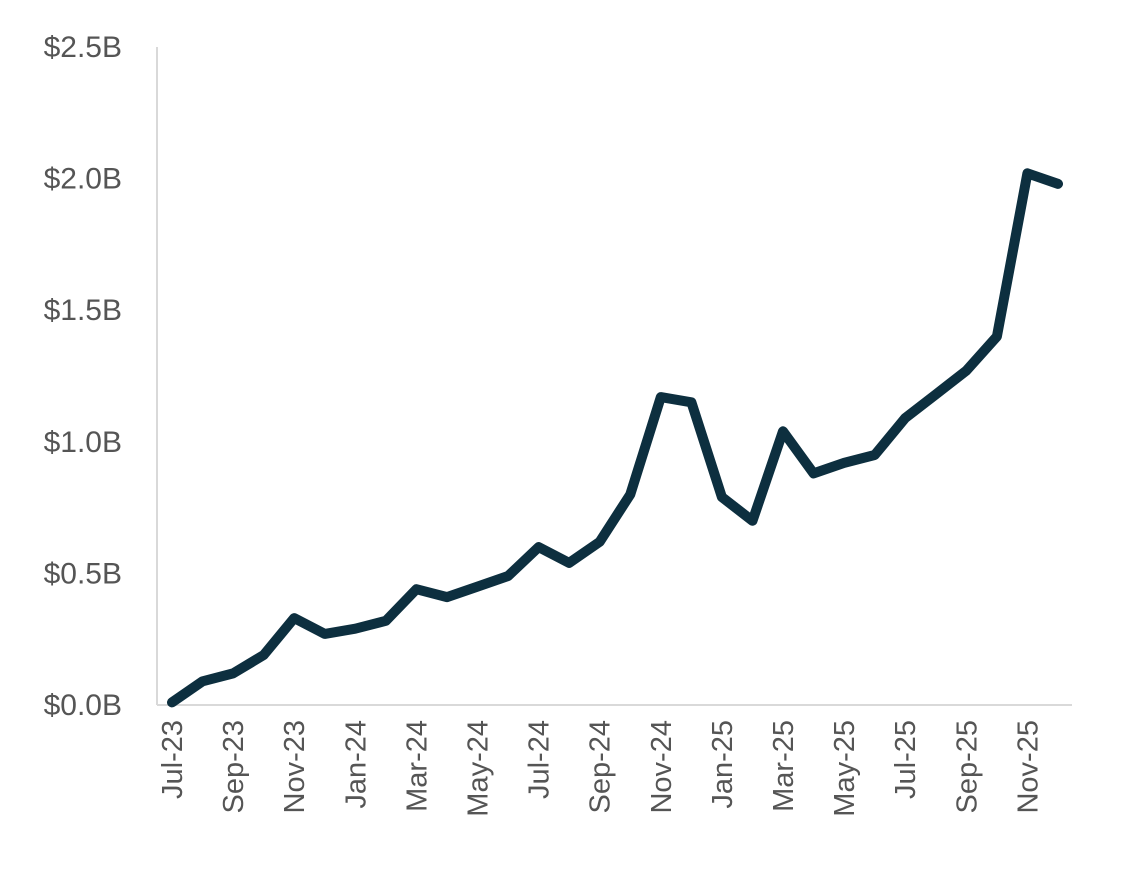 Image resolution: width=1132 pixels, height=880 pixels. Describe the element at coordinates (234, 767) in the screenshot. I see `x-tick-label: Sep-23` at that location.